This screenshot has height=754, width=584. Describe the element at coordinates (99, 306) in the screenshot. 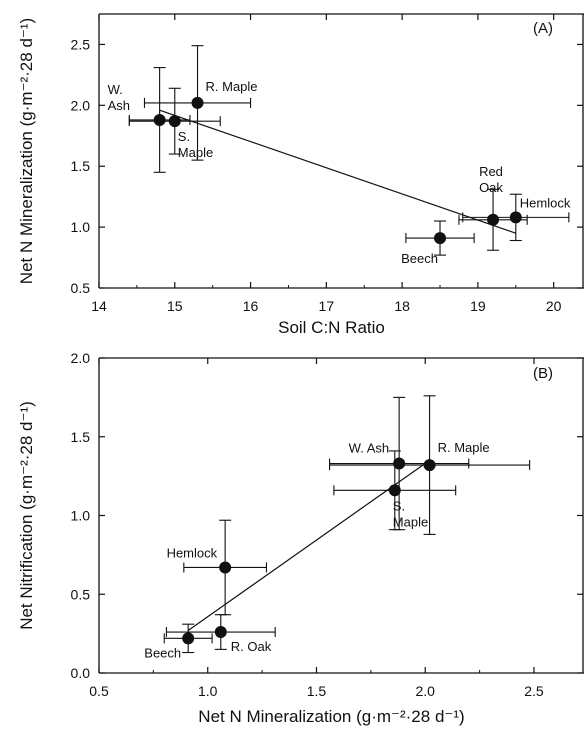

I see `x-tick-label: 14` at that location.